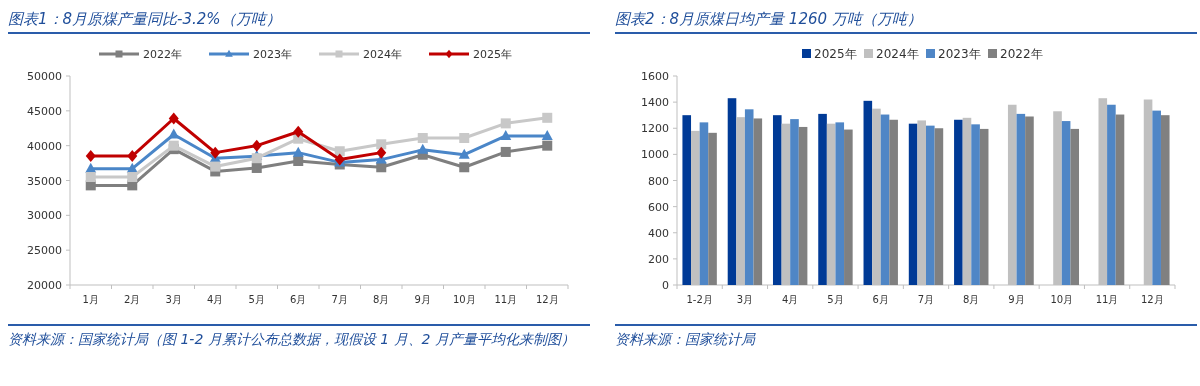 The image size is (1200, 386). Describe the element at coordinates (44, 181) in the screenshot. I see `y-tick-label: 35000` at that location.